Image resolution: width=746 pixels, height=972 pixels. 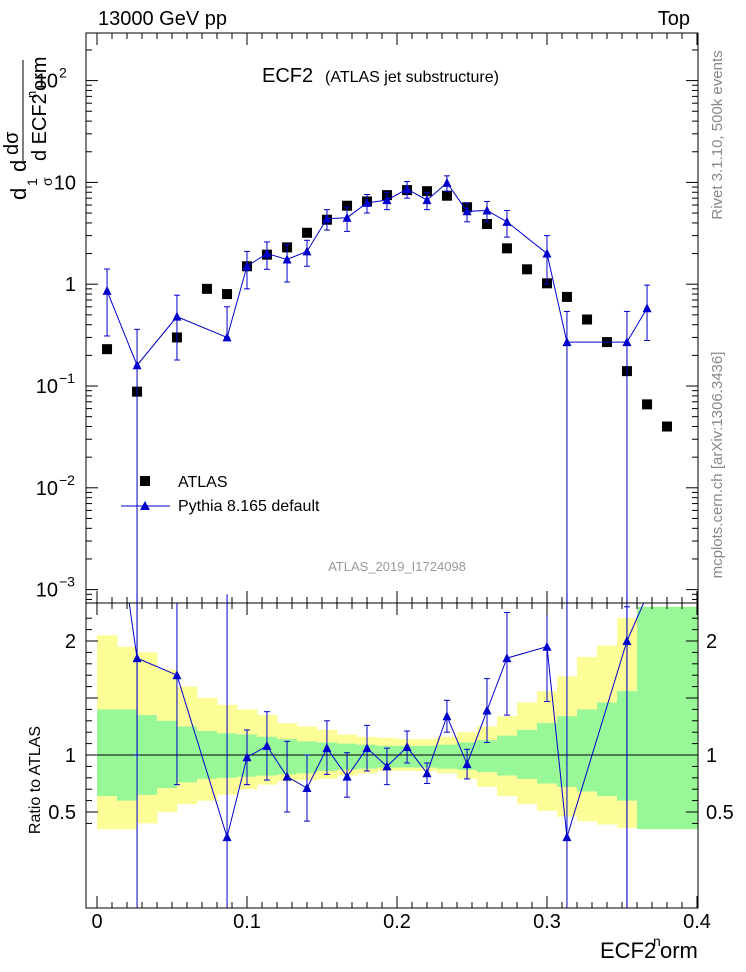 What do you see at coordinates (63, 73) in the screenshot?
I see `y-tick-exp: 2` at bounding box center [63, 73].